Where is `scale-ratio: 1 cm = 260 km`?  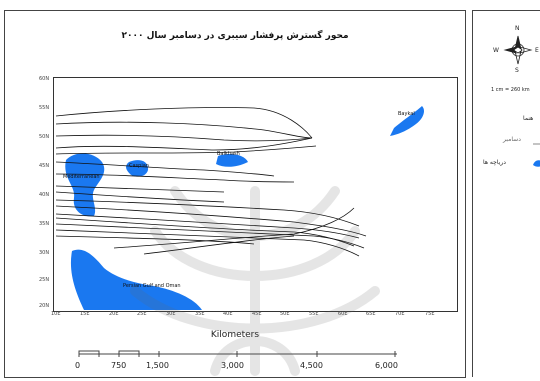 scale-ratio: 1 cm = 260 km is located at coordinates (510, 90).